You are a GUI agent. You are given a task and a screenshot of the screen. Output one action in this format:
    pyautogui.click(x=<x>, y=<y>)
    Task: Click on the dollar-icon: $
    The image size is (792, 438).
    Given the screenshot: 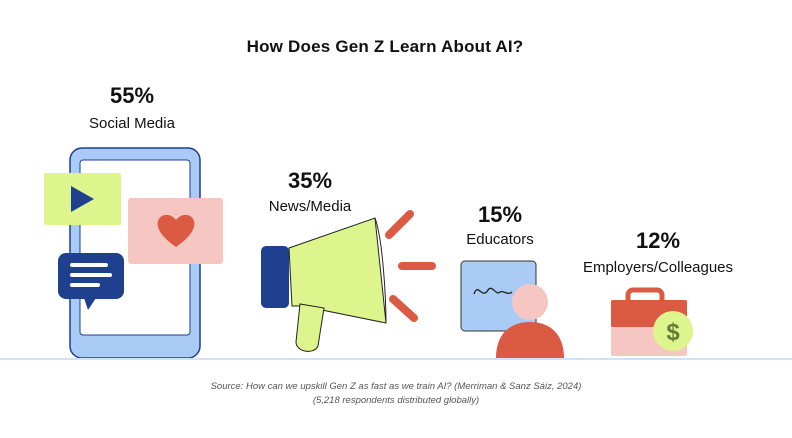 What is the action you would take?
    pyautogui.click(x=673, y=331)
    